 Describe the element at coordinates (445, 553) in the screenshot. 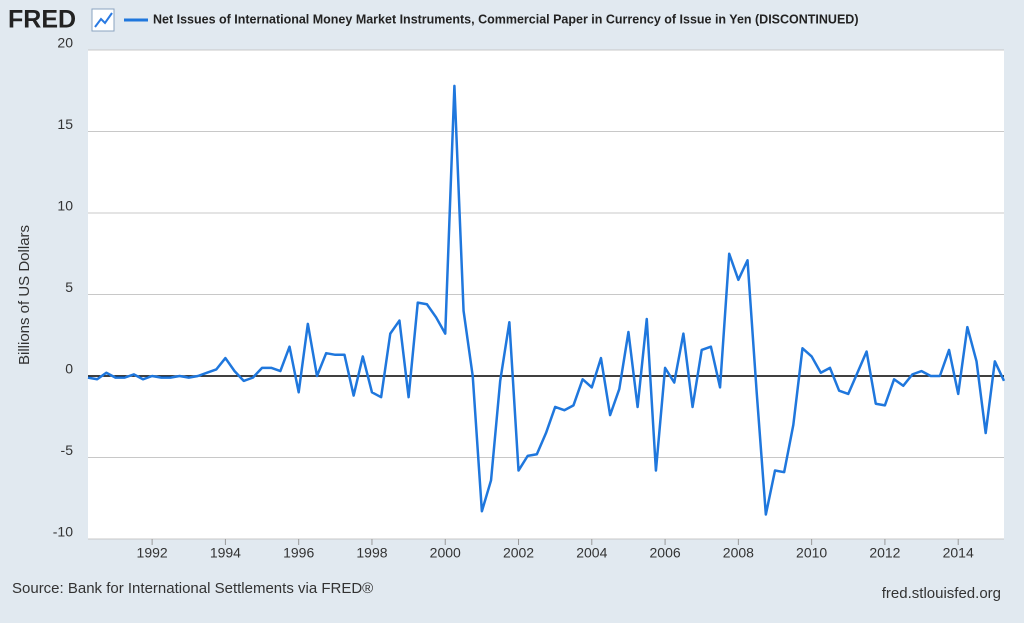

I see `x-tick-label: 2000` at that location.